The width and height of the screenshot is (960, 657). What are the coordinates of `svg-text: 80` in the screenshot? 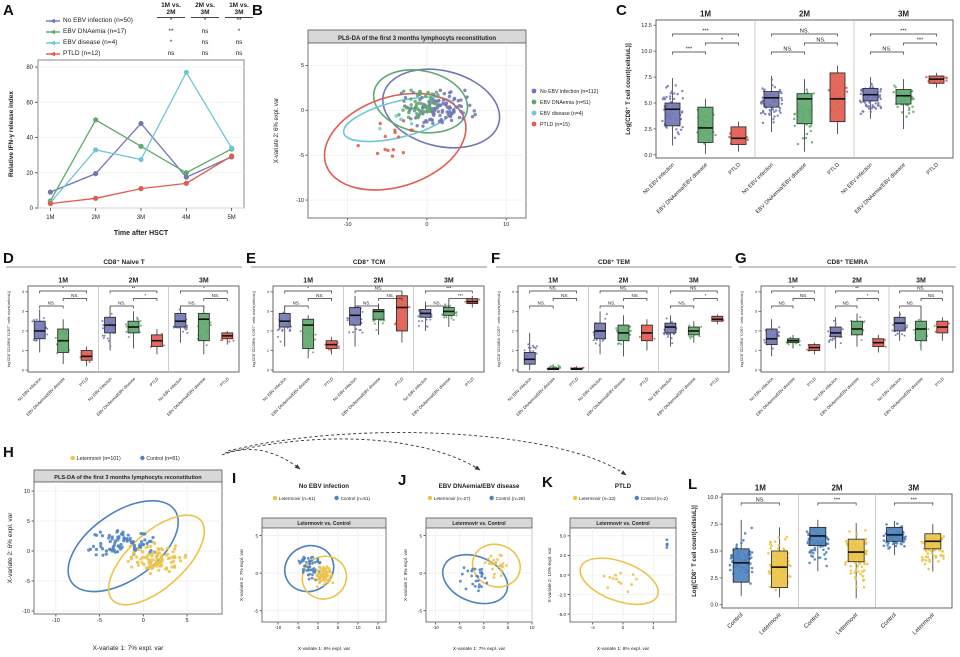 It's located at (29, 68).